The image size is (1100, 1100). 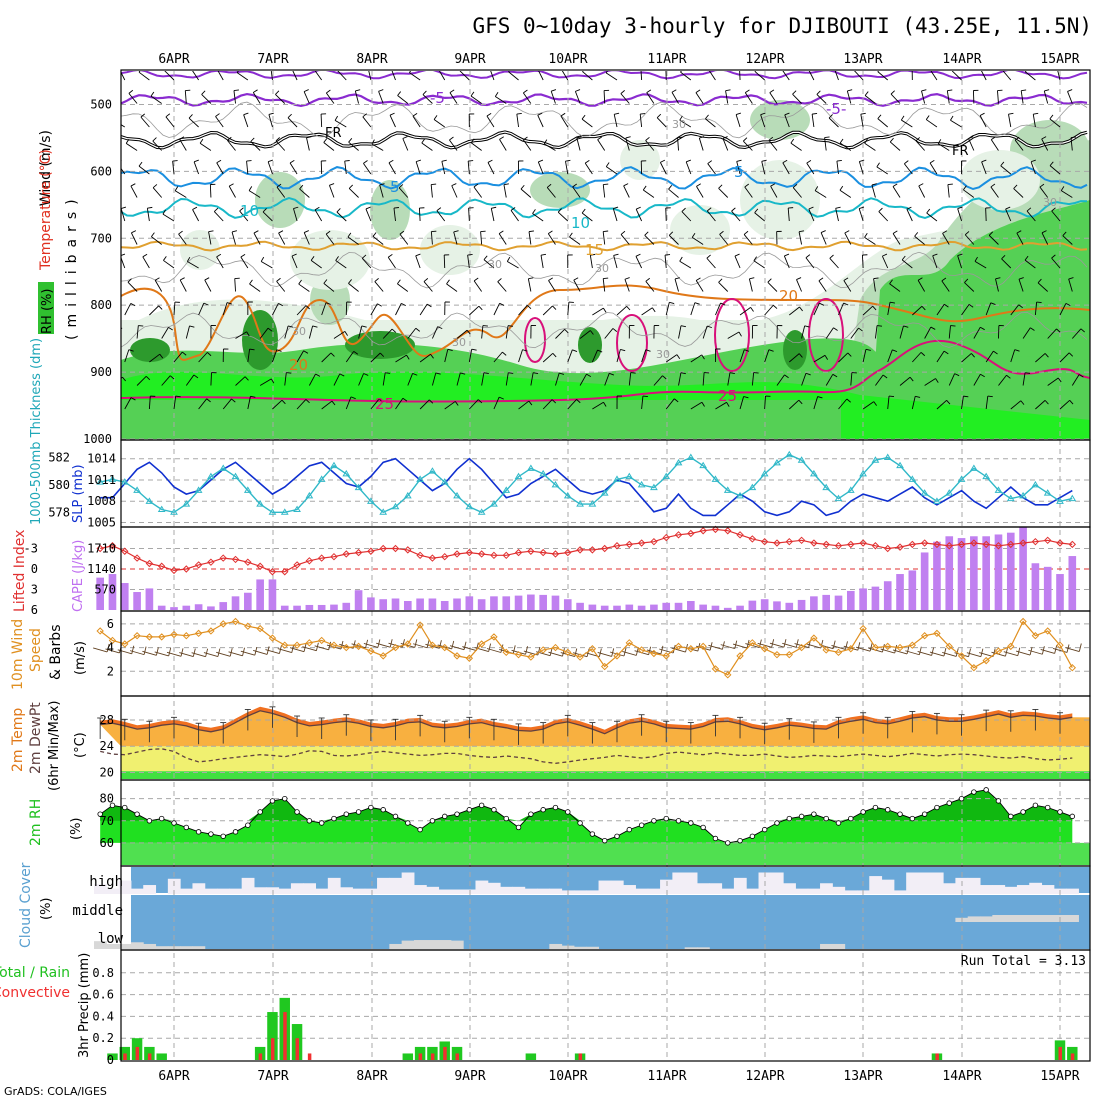 What do you see at coordinates (46, 168) in the screenshot?
I see `wind-axis-label: Wind (m/s)` at bounding box center [46, 168].